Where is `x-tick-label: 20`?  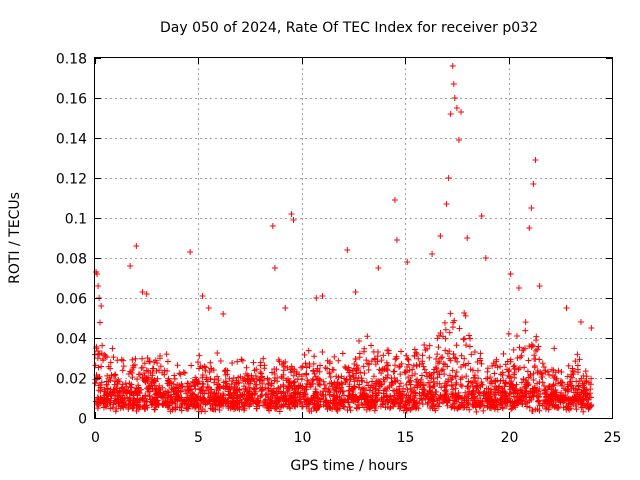
x-tick-label: 20 is located at coordinates (510, 438).